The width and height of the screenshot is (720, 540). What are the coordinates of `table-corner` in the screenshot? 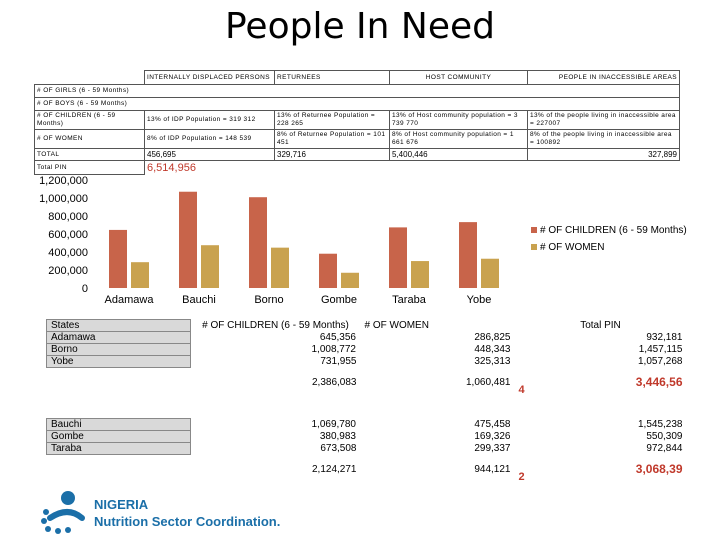 It's located at (90, 78).